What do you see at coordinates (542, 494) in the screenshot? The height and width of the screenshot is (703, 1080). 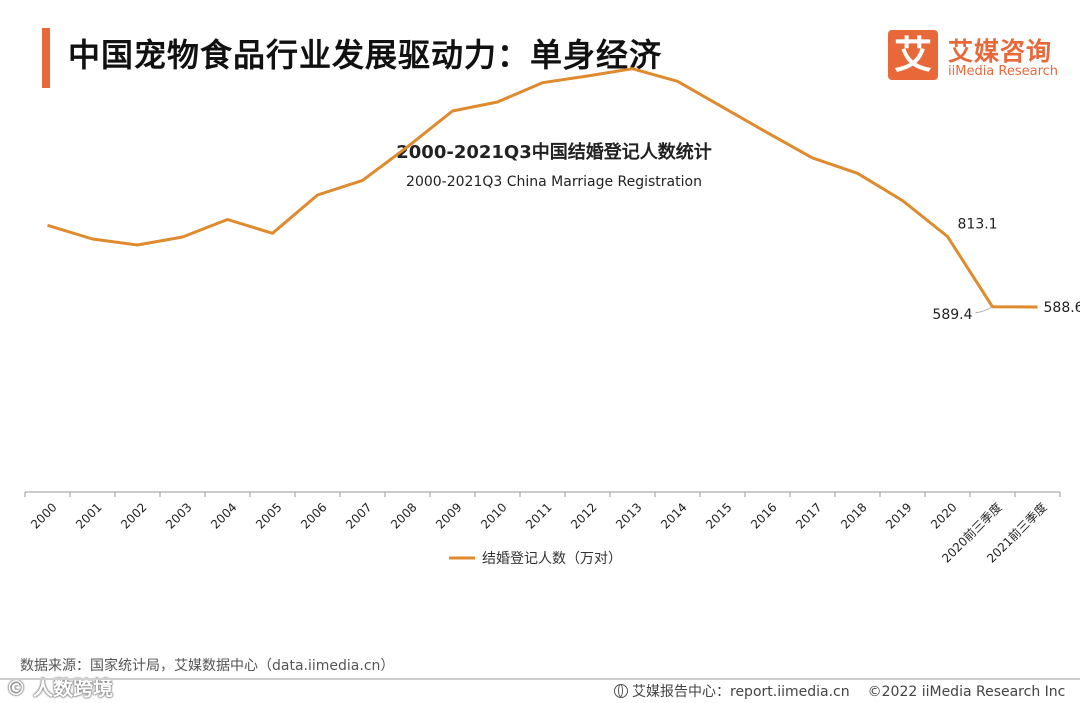 I see `x-axis-ticks` at bounding box center [542, 494].